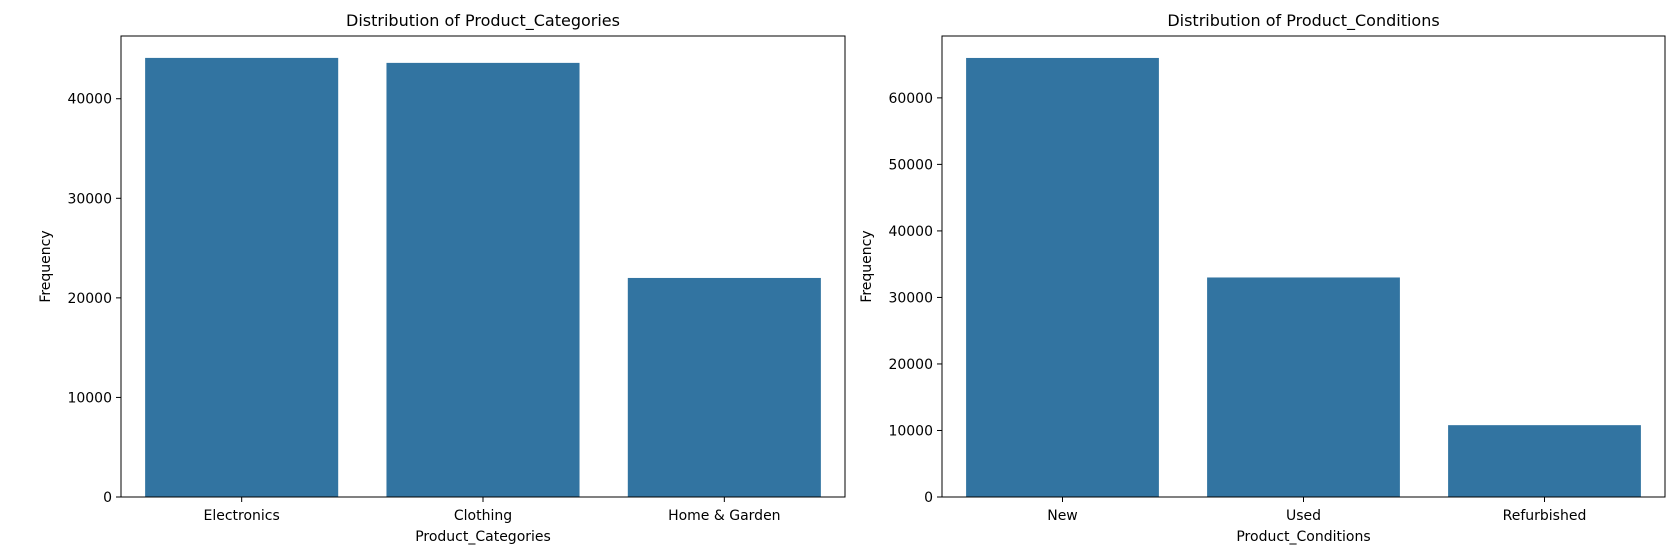 This screenshot has height=547, width=1675. What do you see at coordinates (1303, 537) in the screenshot?
I see `x-axis-label: Product_Conditions` at bounding box center [1303, 537].